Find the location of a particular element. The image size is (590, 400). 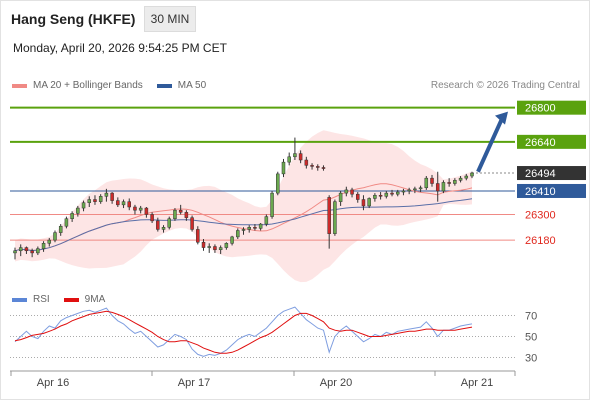

9ma-swatch is located at coordinates (71, 299).